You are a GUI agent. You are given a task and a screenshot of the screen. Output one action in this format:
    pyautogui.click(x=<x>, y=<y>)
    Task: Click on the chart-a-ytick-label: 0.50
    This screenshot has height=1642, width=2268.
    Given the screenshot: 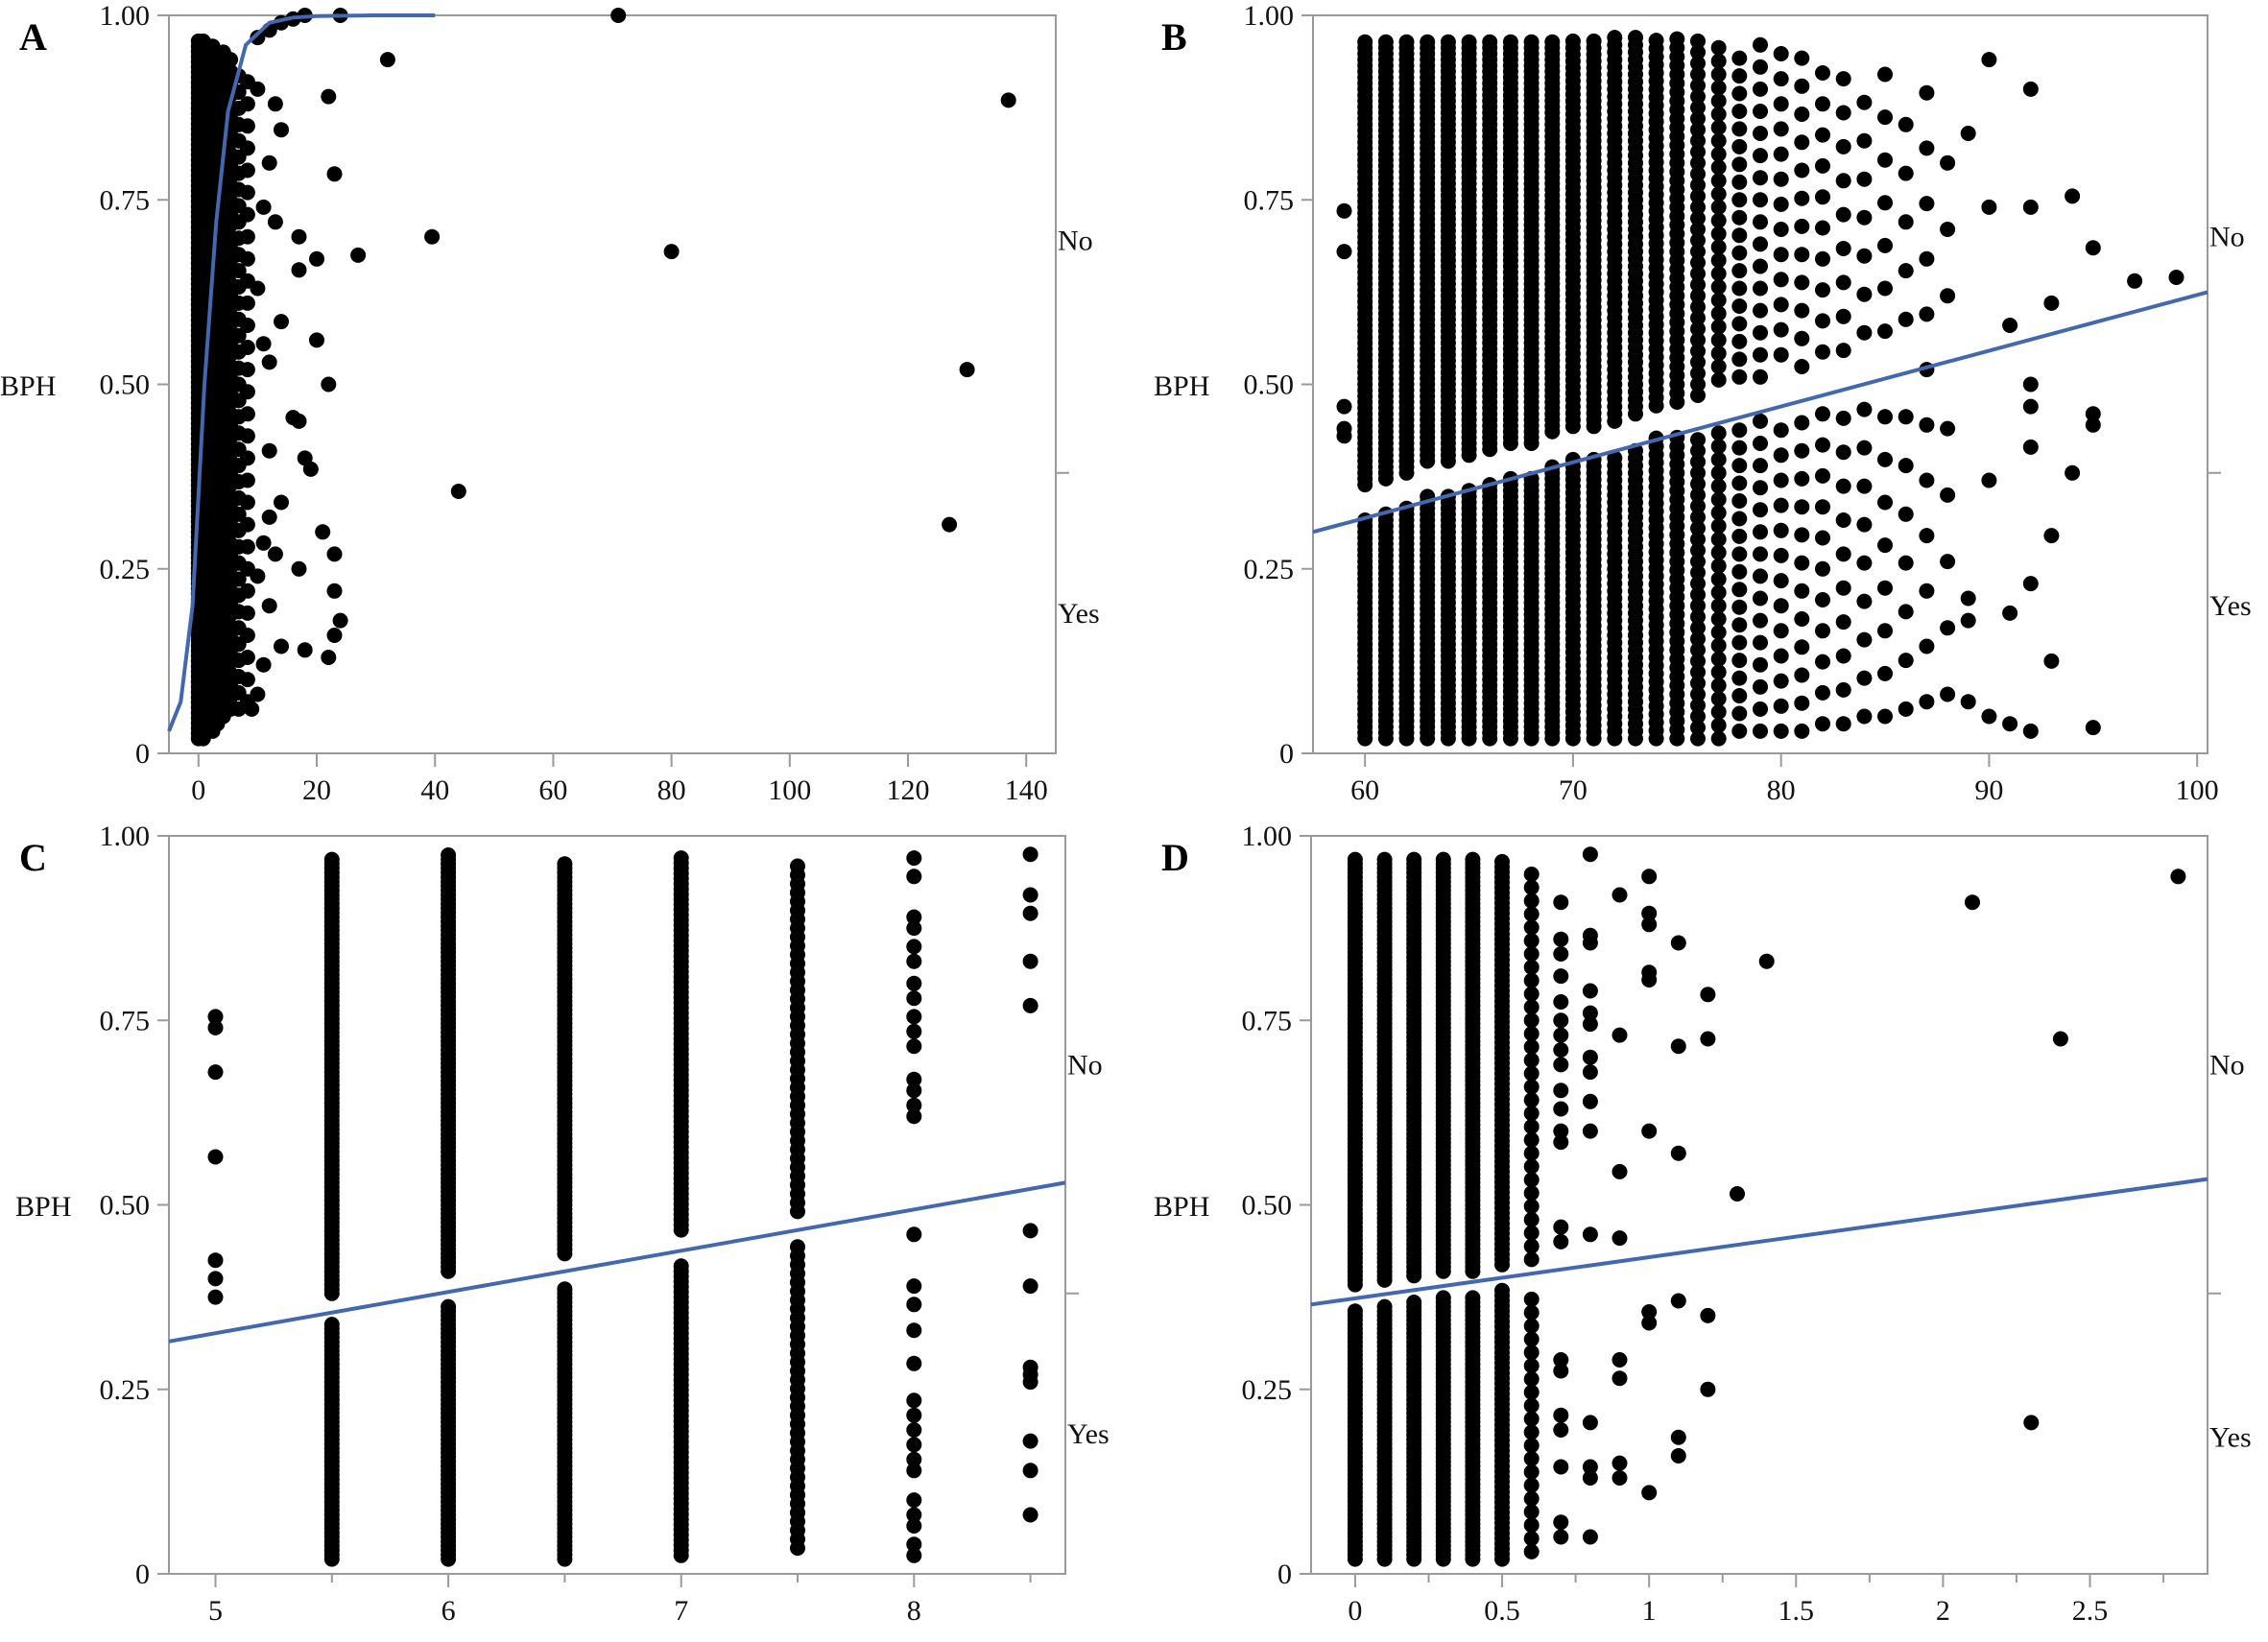 What is the action you would take?
    pyautogui.click(x=125, y=385)
    